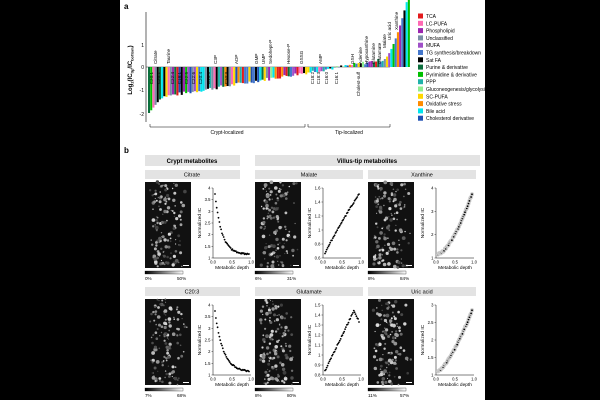 Image resolution: width=600 pixels, height=400 pixels. I want to click on scale-bar, so click(409, 382).